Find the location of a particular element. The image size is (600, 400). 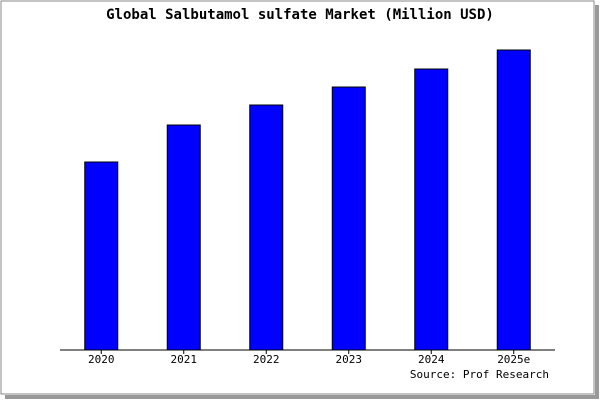

x-tick-label: 2021 is located at coordinates (184, 359).